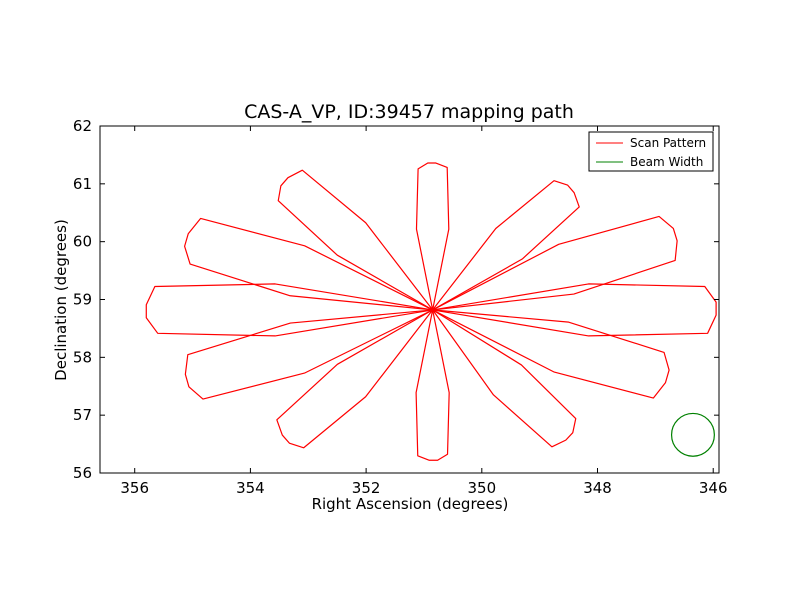 The height and width of the screenshot is (600, 800). Describe the element at coordinates (597, 488) in the screenshot. I see `x-tick-label: 348` at that location.